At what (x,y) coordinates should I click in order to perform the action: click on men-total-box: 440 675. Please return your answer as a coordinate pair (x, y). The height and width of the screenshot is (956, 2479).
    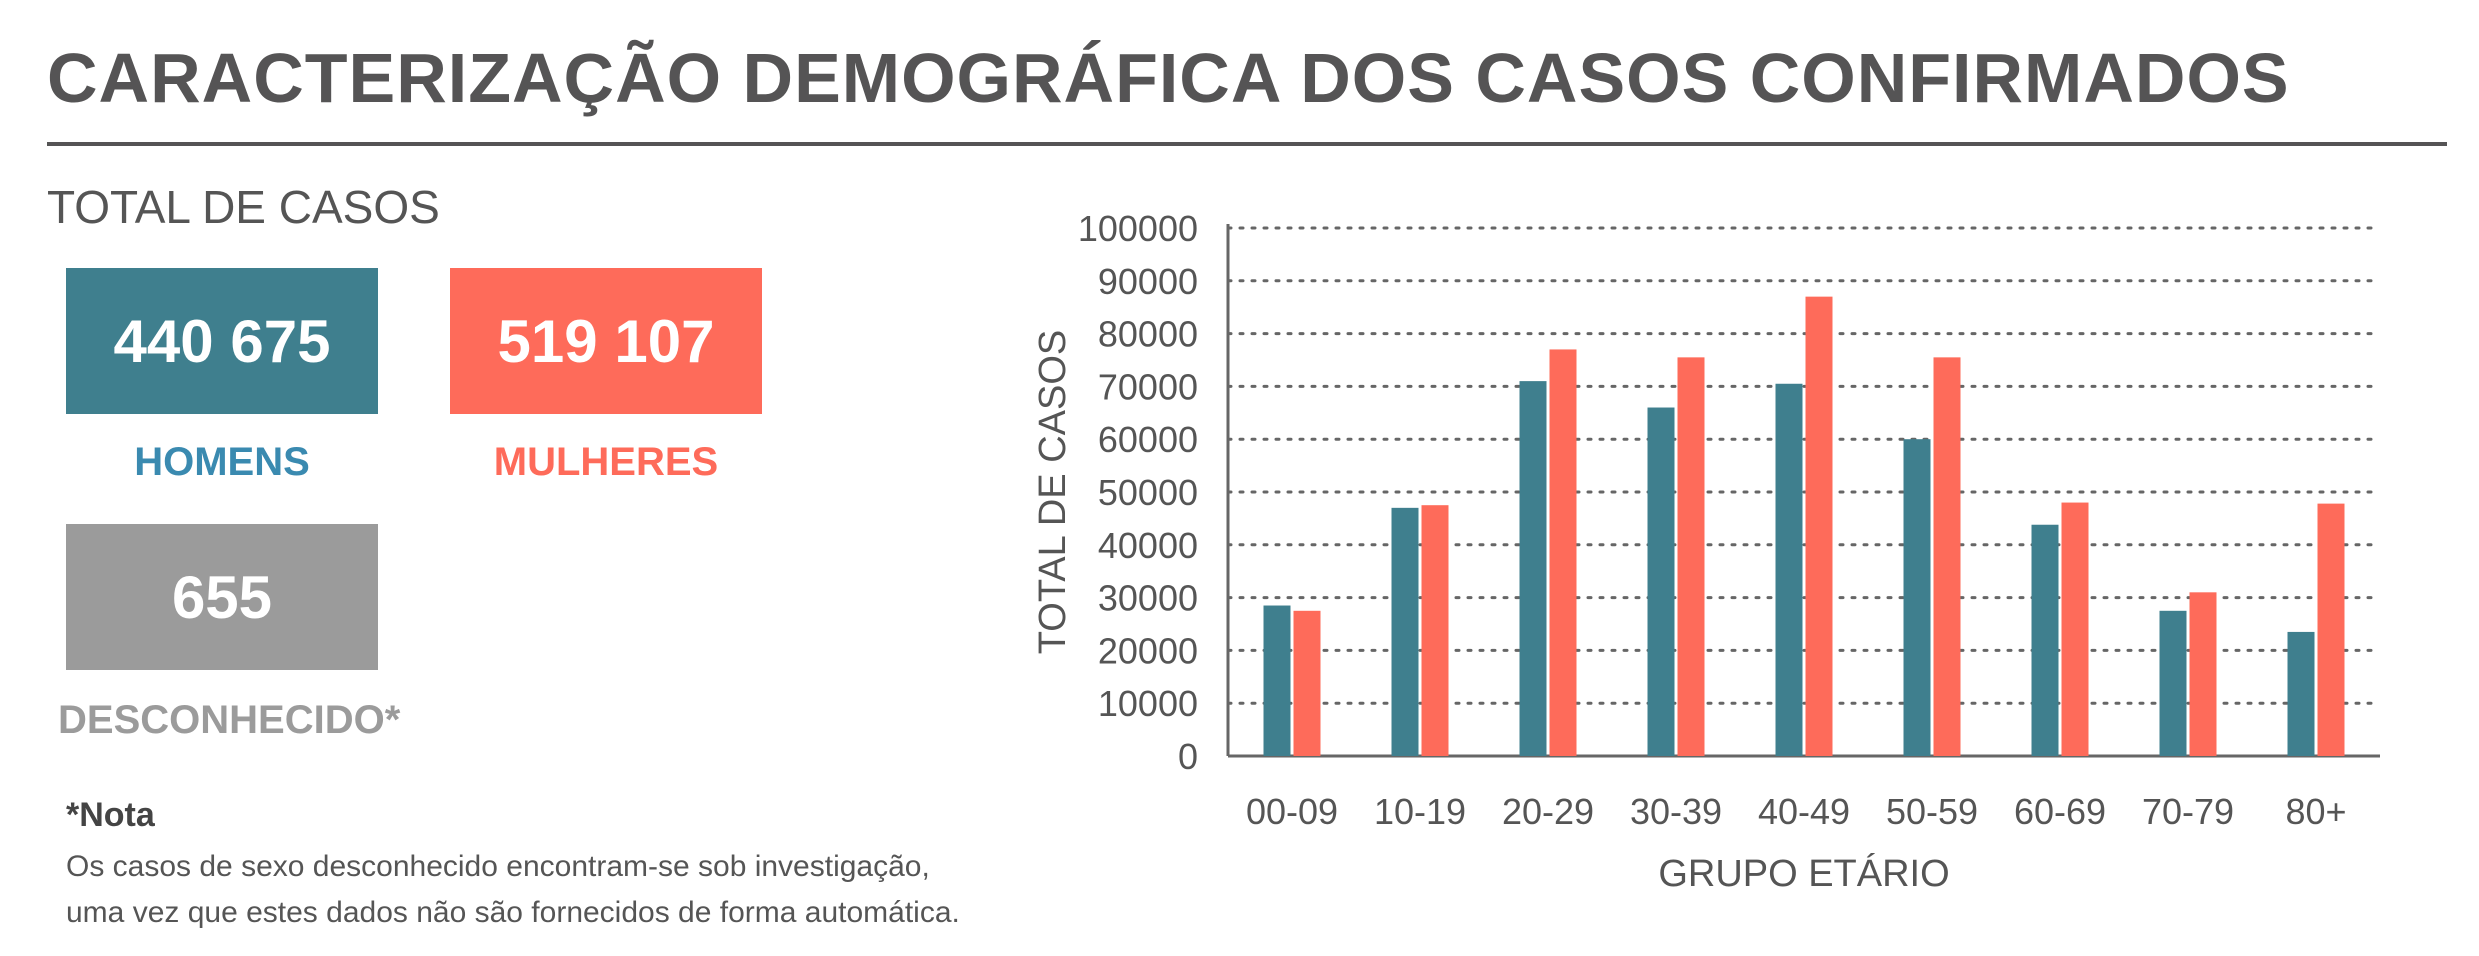
    Looking at the image, I should click on (222, 341).